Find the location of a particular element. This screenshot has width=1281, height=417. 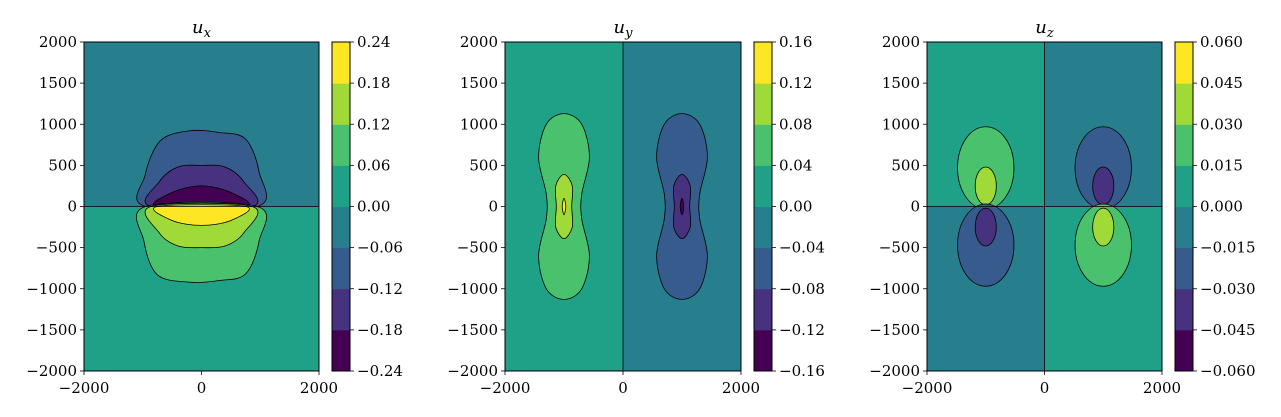

subplot-title: ux is located at coordinates (202, 29).